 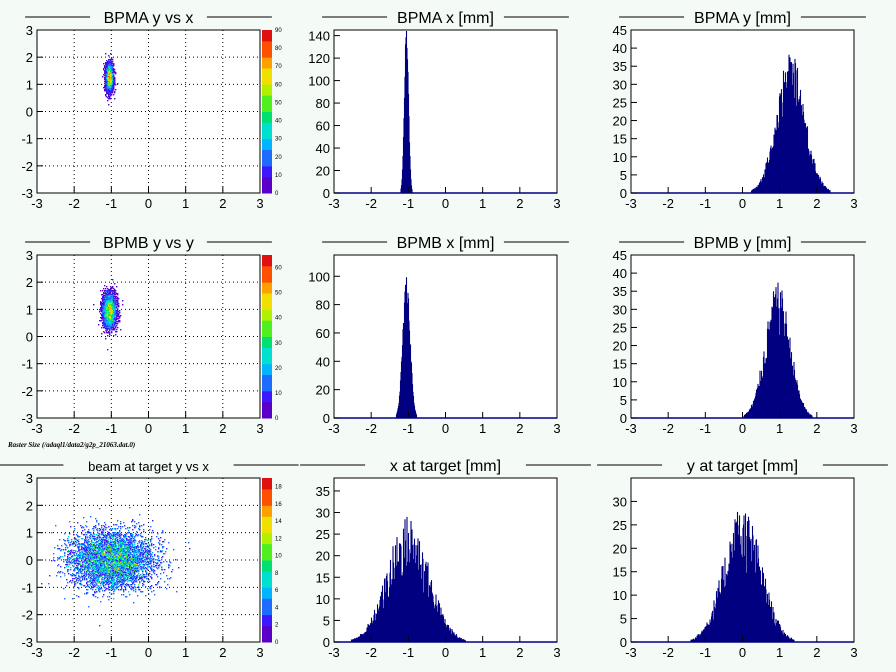 I want to click on y-tick-label: 30, so click(x=323, y=513).